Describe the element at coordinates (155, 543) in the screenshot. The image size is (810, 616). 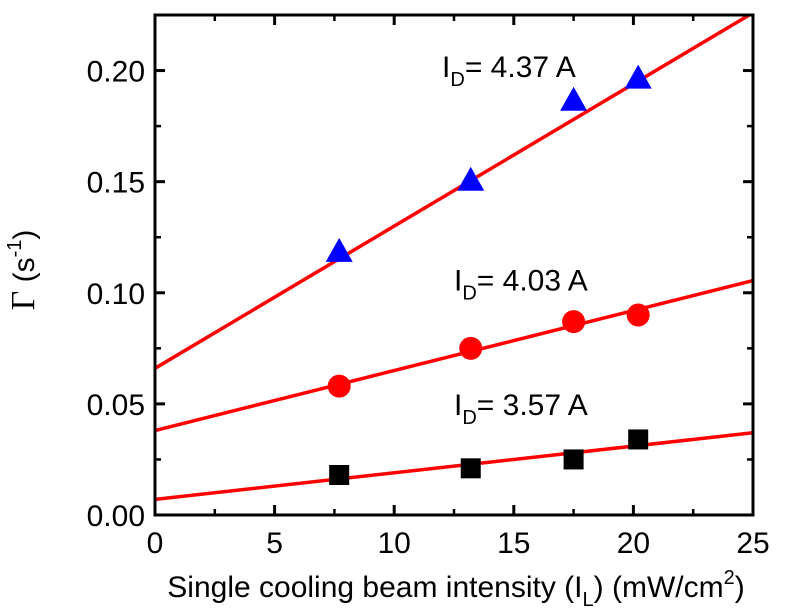
I see `x-tick-label: 0` at that location.